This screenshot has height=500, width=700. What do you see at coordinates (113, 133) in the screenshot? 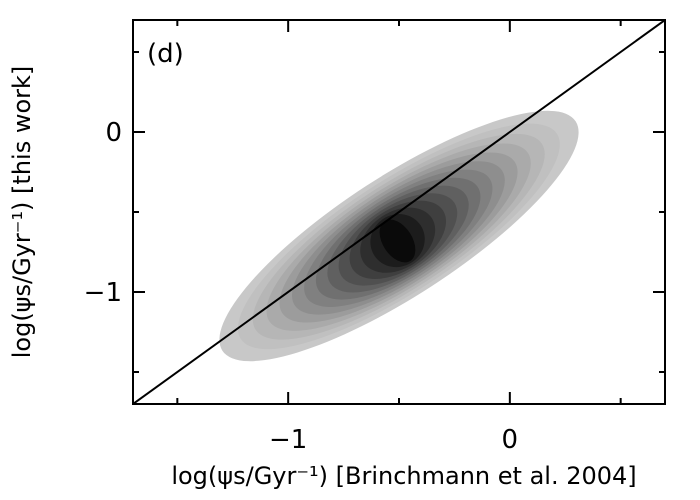
I see `y-tick-label: 0` at bounding box center [113, 133].